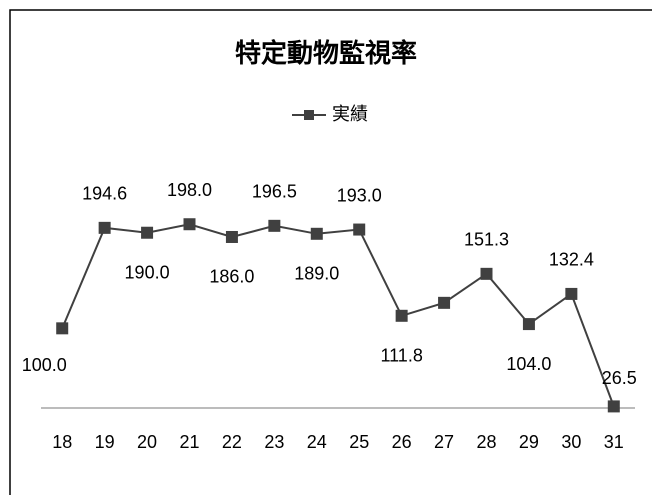 The width and height of the screenshot is (652, 495). I want to click on data-label: 196.5, so click(274, 192).